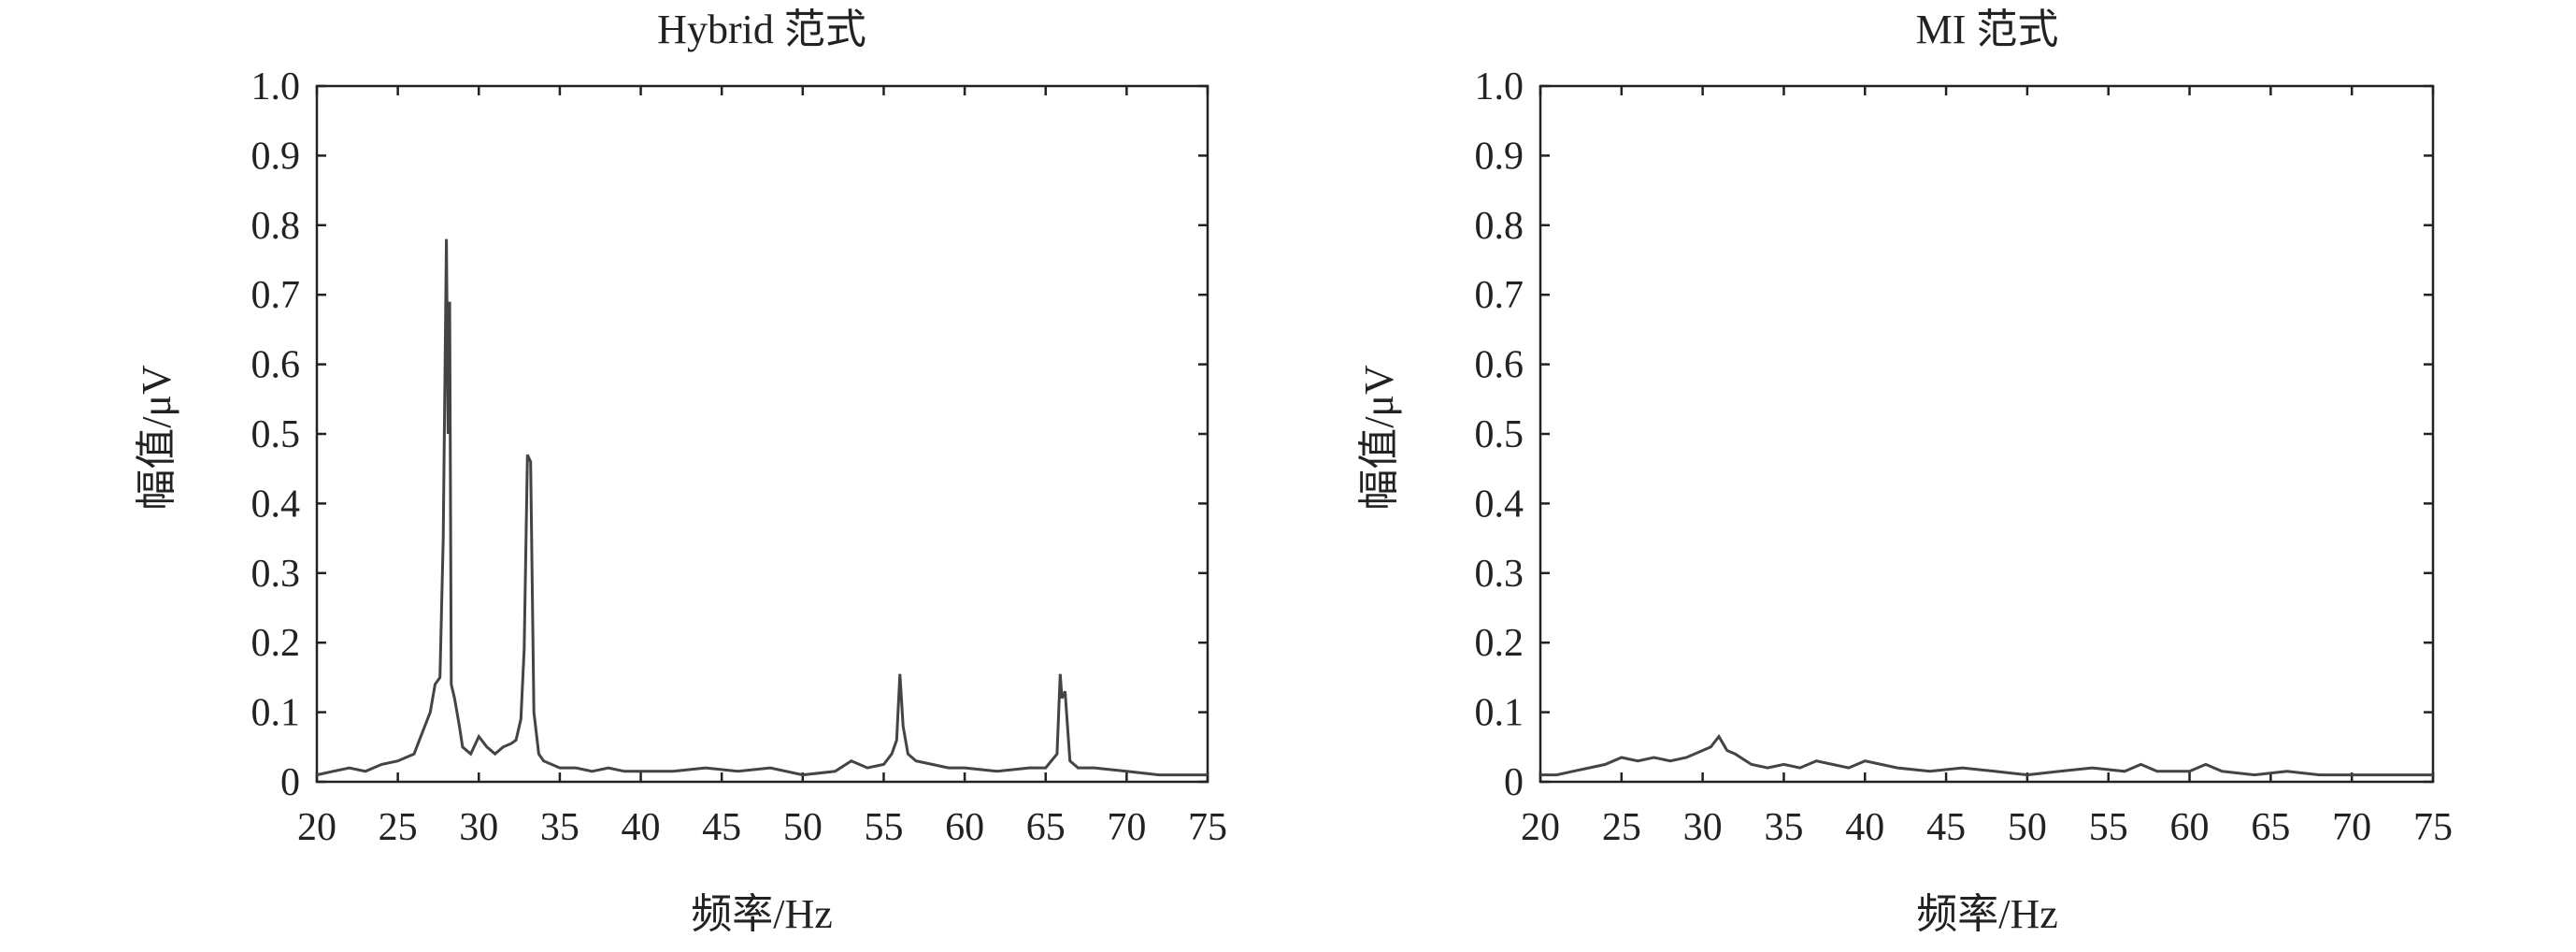 Image resolution: width=2576 pixels, height=952 pixels. Describe the element at coordinates (1986, 755) in the screenshot. I see `series-line` at that location.